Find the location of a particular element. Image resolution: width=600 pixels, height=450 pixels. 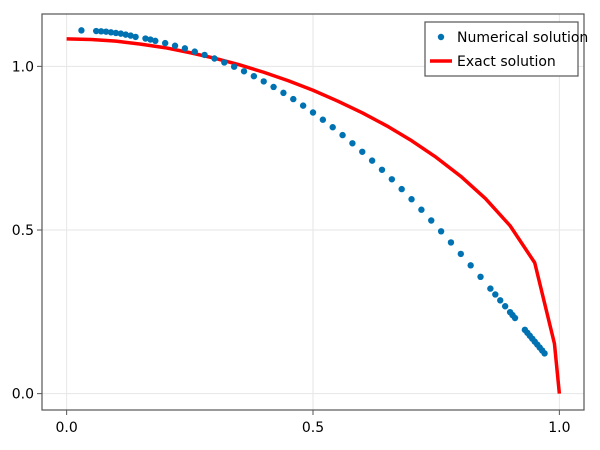

x-tick-label: 0.0 is located at coordinates (67, 428).